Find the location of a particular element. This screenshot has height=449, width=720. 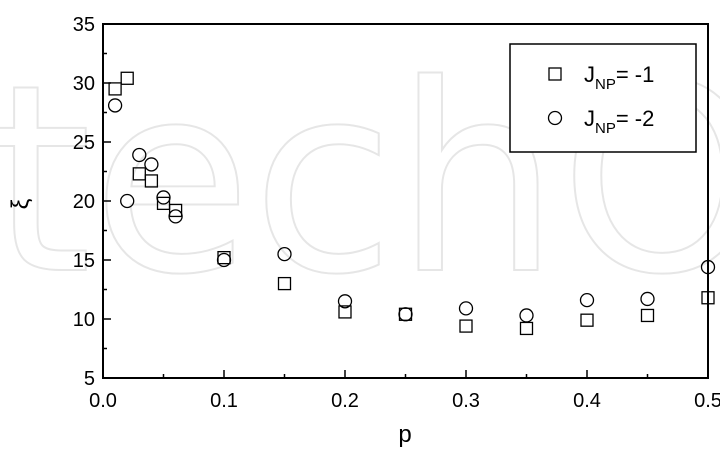

y-tick-label: 20 is located at coordinates (84, 202).